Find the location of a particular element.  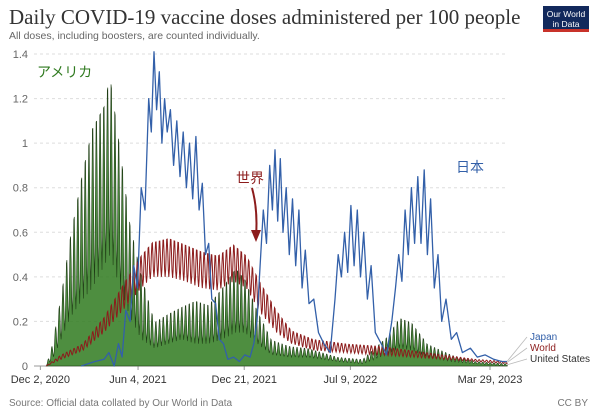

legend-label: World is located at coordinates (543, 348).